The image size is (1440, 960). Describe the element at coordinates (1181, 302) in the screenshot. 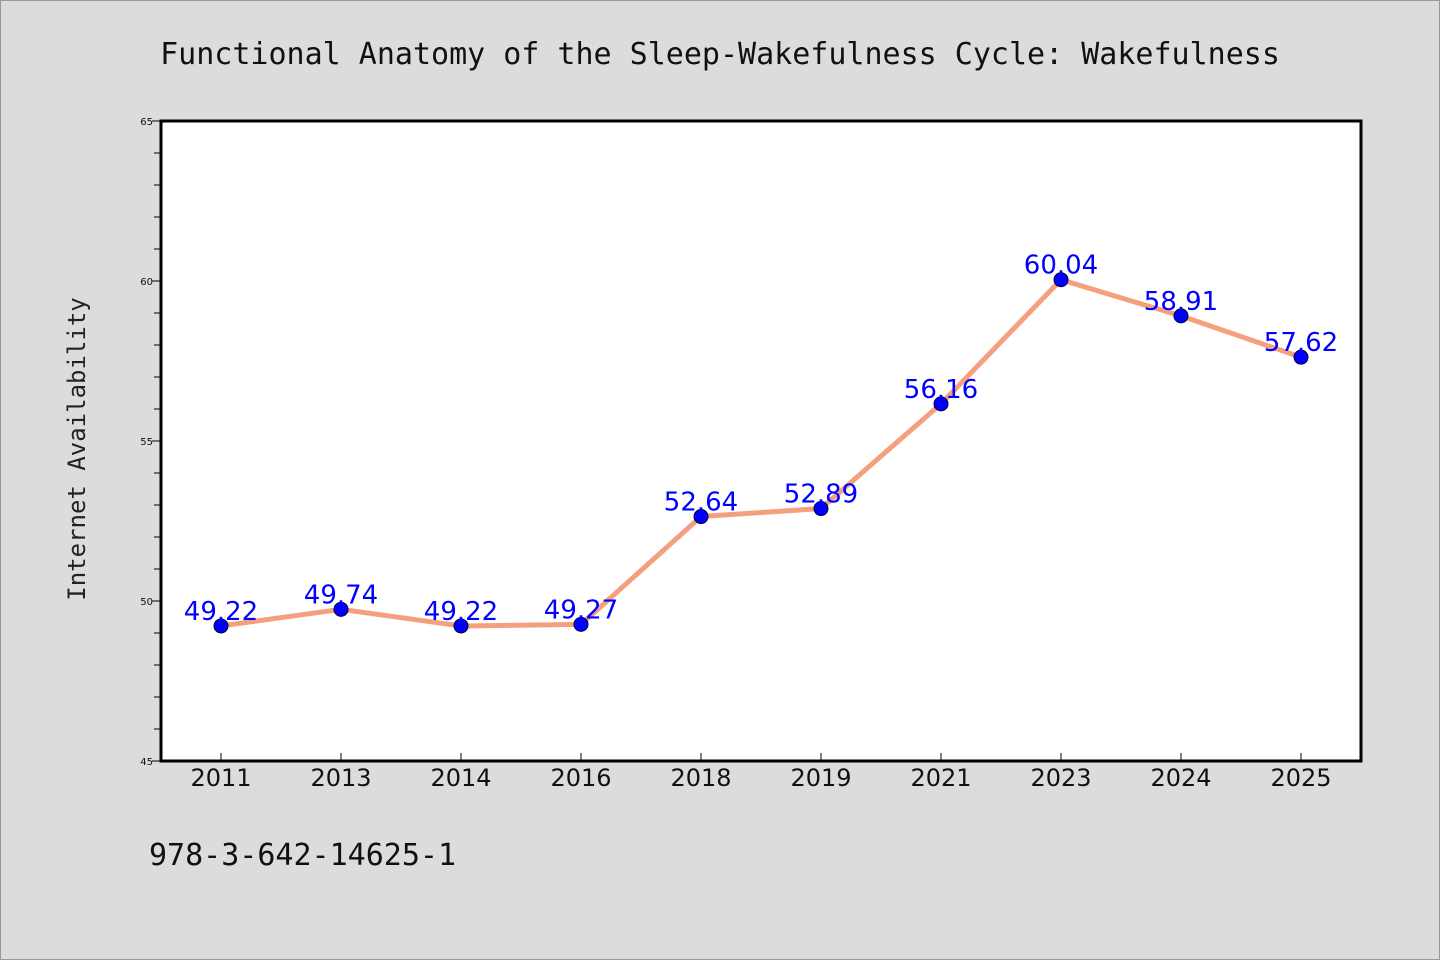

I see `data-label: 58.91` at that location.